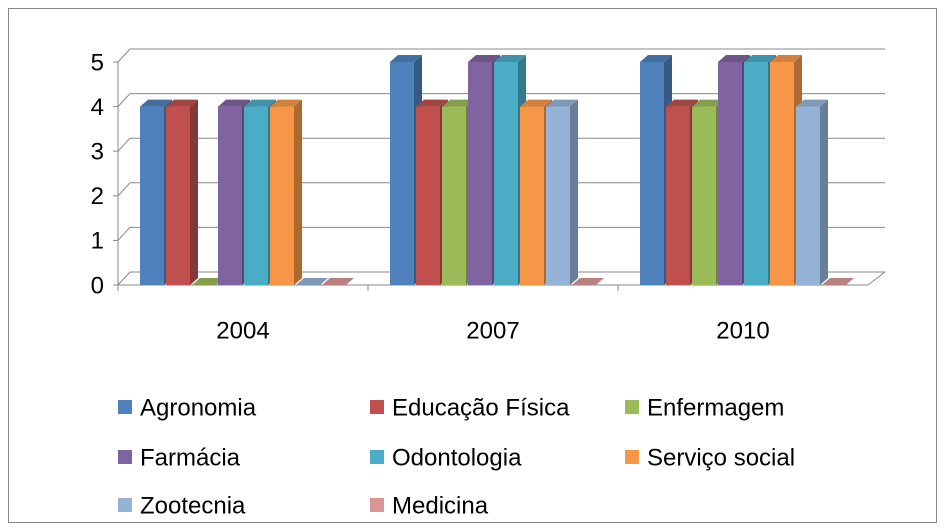 The image size is (945, 531). Describe the element at coordinates (492, 330) in the screenshot. I see `x-tick-label: 2007` at that location.